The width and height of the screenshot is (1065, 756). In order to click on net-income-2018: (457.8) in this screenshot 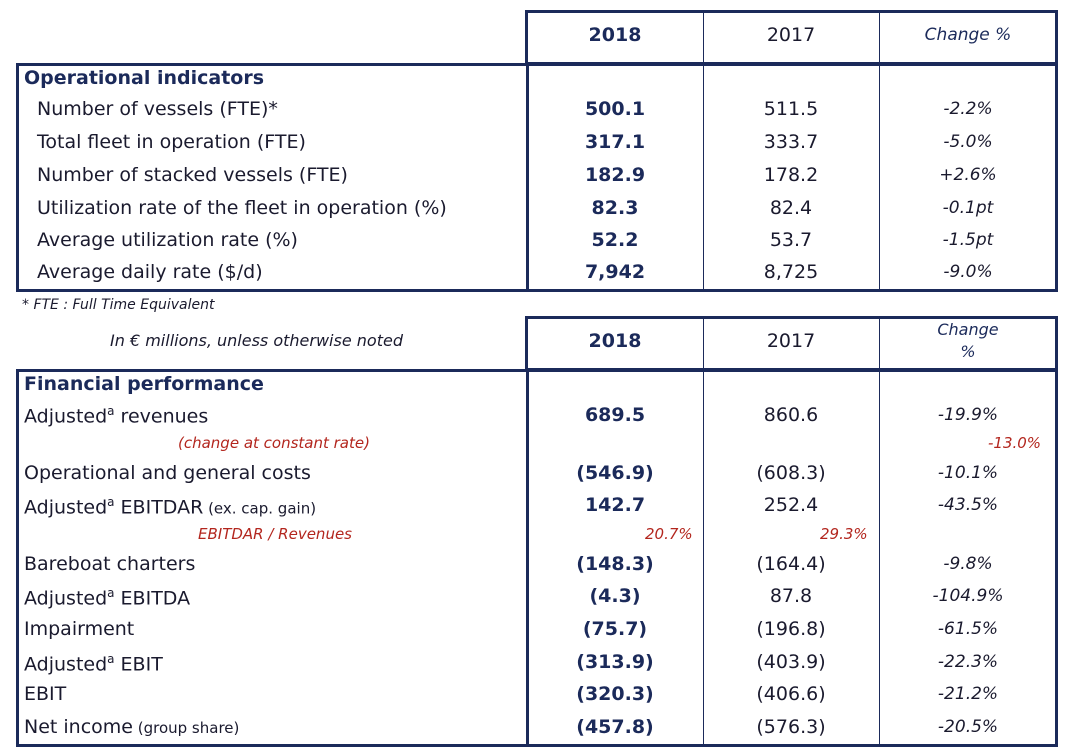, I will do `click(615, 727)`.